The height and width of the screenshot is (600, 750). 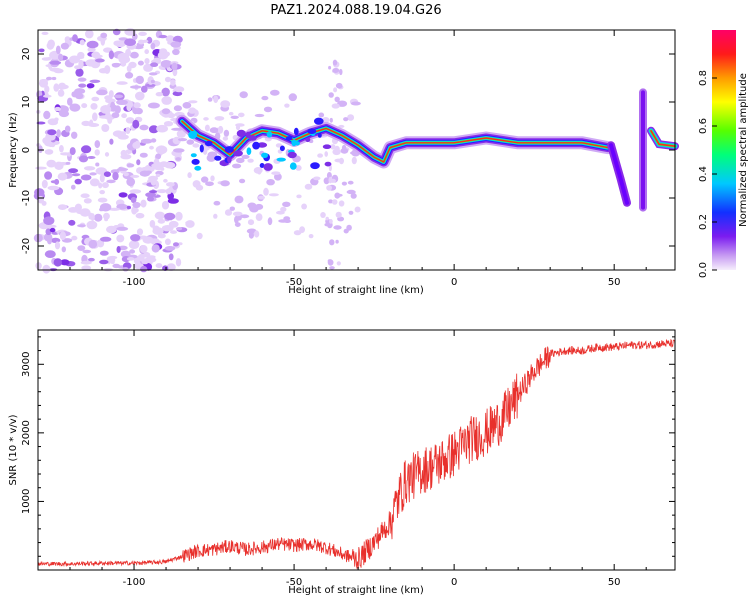 I want to click on colorbar-tick-label: 0.2, so click(x=703, y=222).